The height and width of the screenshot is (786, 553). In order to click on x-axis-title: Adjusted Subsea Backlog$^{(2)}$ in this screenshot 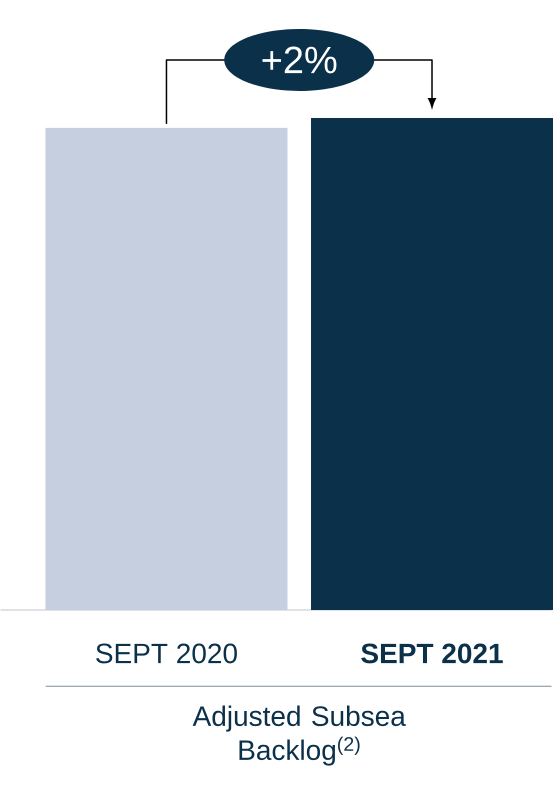, I will do `click(299, 736)`.